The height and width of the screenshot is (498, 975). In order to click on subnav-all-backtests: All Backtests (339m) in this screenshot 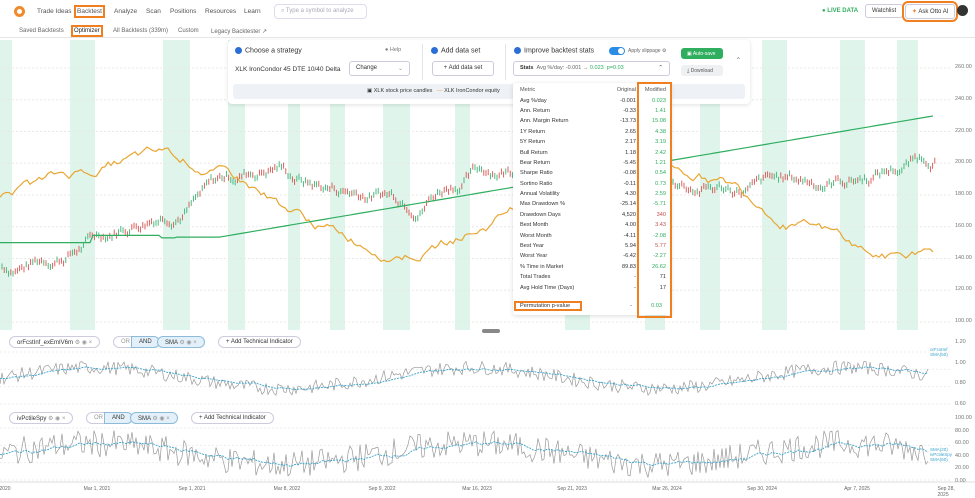, I will do `click(141, 31)`.